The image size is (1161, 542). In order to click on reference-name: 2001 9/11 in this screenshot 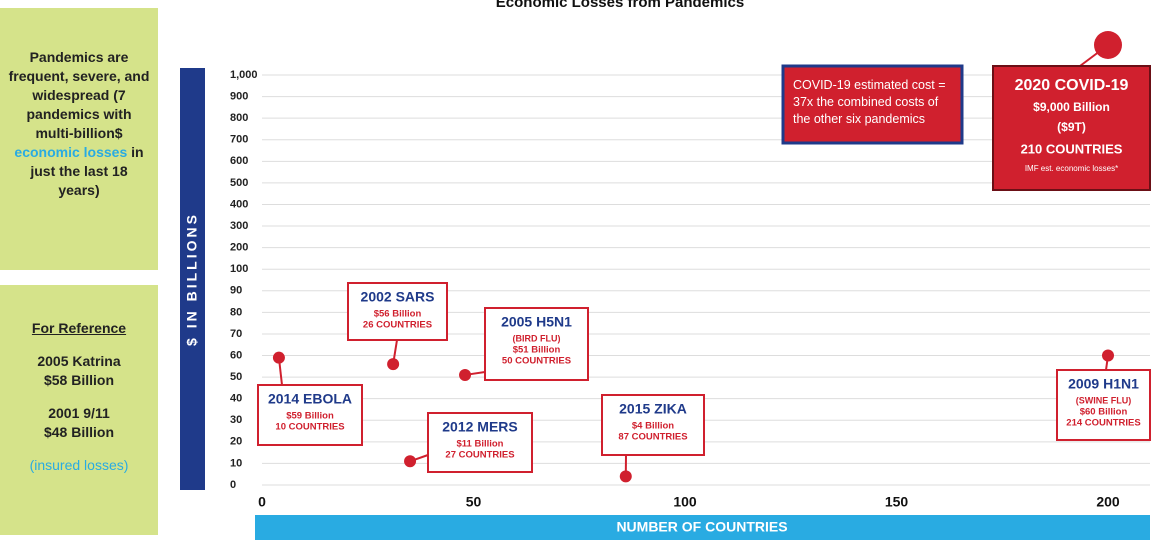, I will do `click(79, 413)`.